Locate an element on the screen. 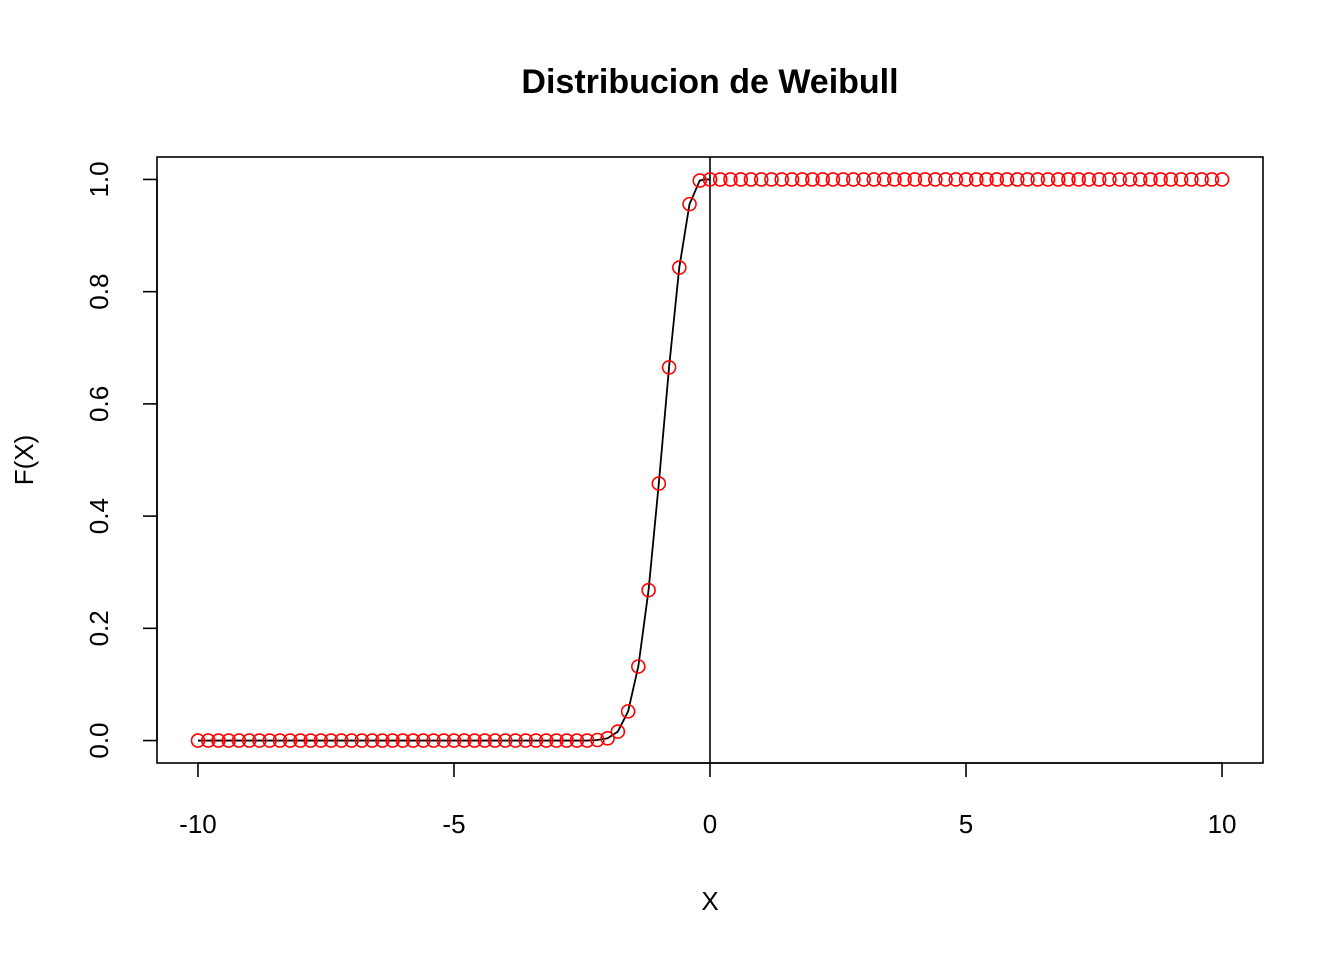 Image resolution: width=1344 pixels, height=960 pixels. x-tick-label: -5 is located at coordinates (453, 824).